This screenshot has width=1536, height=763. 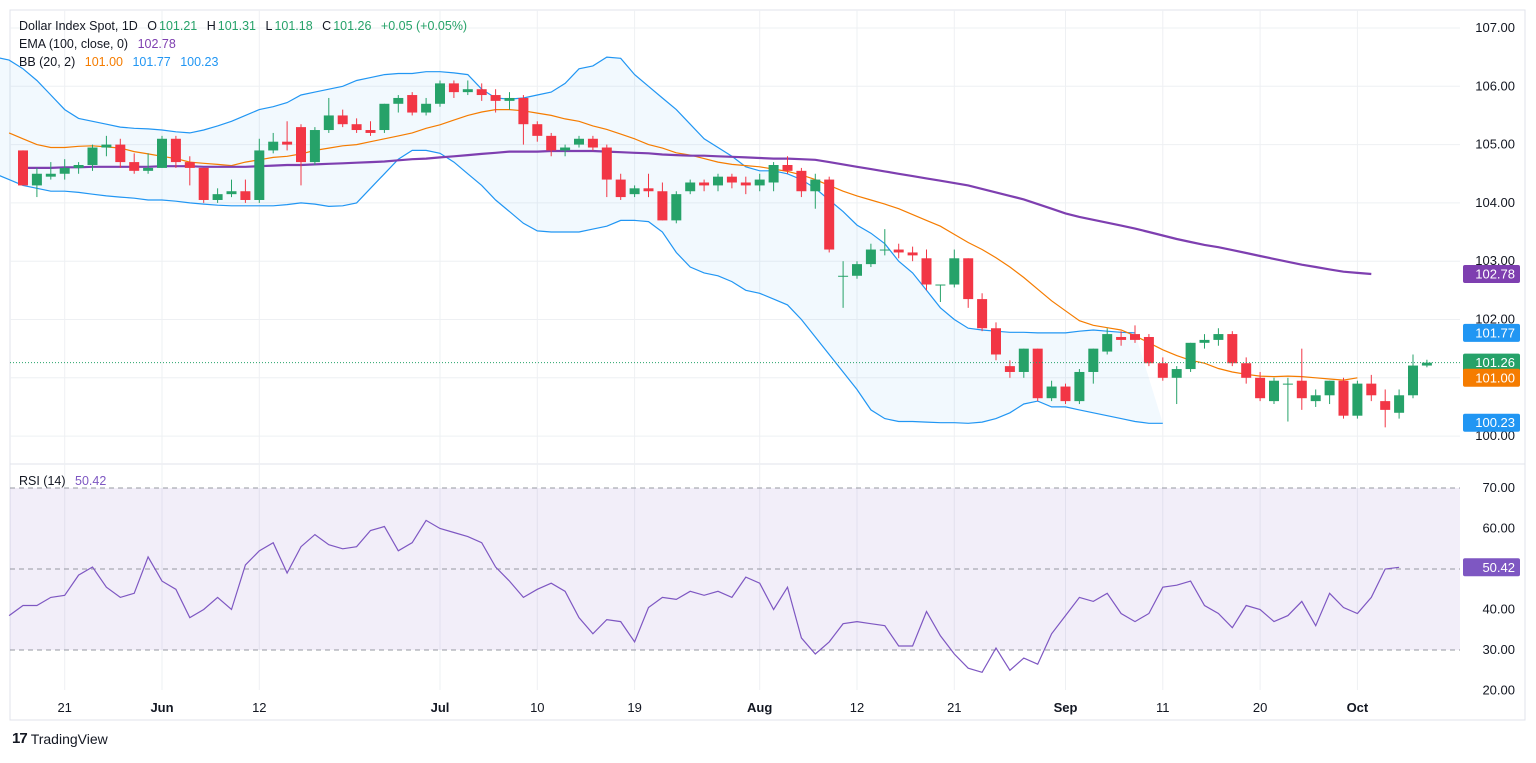 What do you see at coordinates (1495, 27) in the screenshot?
I see `price-tick-label: 107.00` at bounding box center [1495, 27].